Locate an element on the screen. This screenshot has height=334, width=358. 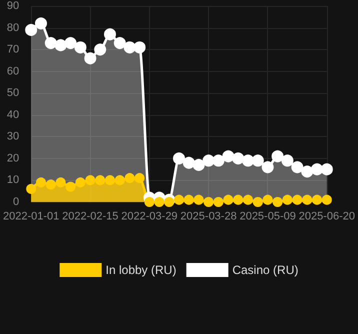
legend-label: Casino (RU) is located at coordinates (265, 270).